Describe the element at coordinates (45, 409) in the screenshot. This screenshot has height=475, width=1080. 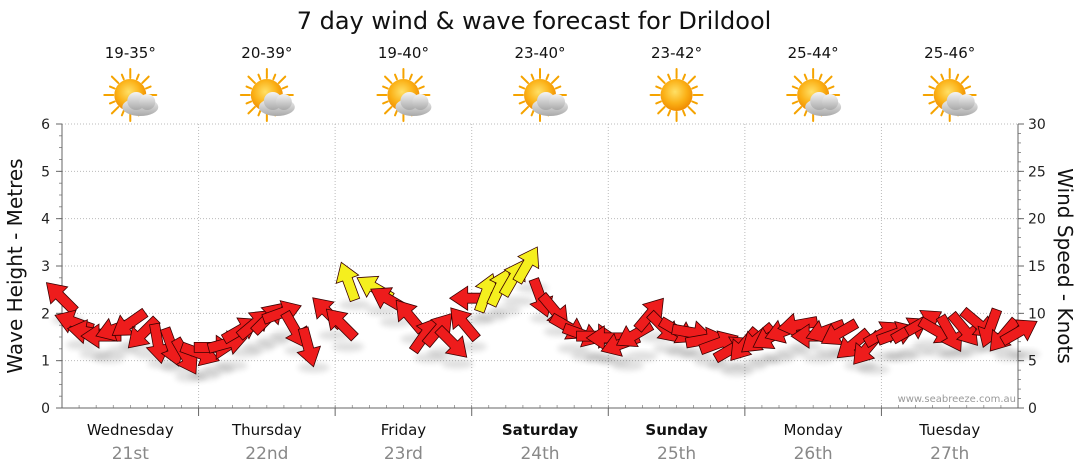
I see `y-tick-left-label: 0` at that location.